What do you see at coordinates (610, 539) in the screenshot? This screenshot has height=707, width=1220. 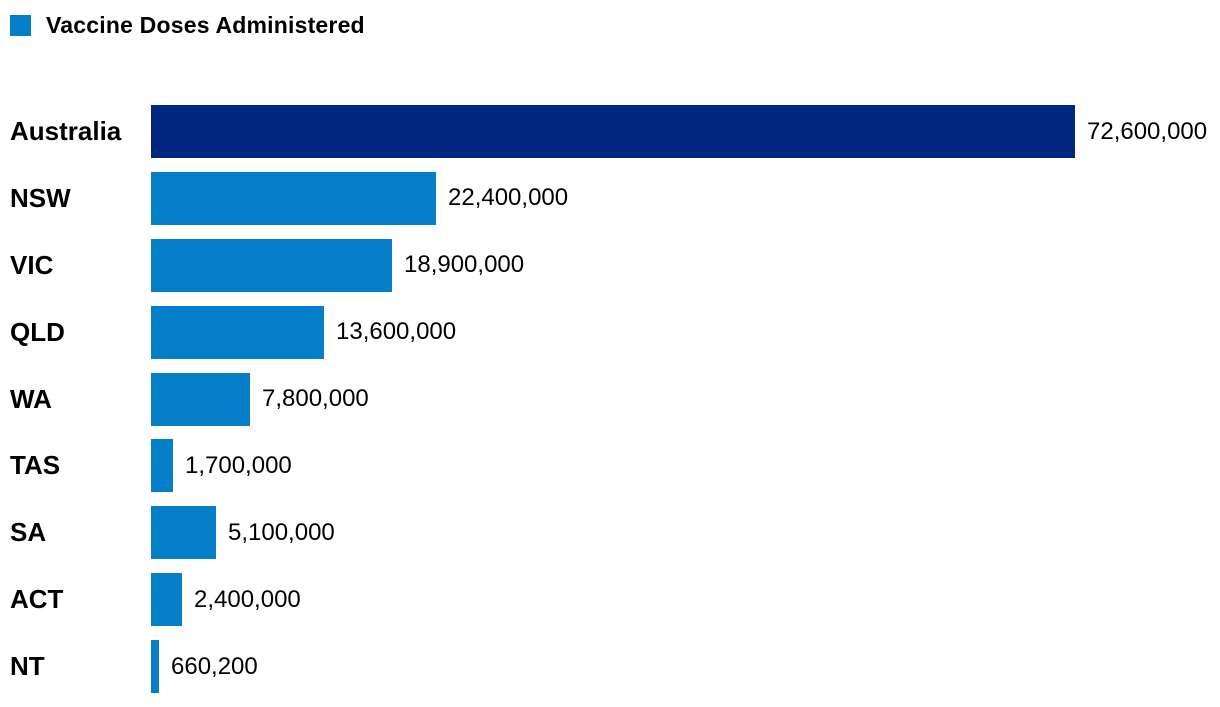 I see `bar-row: SA 5,100,000` at bounding box center [610, 539].